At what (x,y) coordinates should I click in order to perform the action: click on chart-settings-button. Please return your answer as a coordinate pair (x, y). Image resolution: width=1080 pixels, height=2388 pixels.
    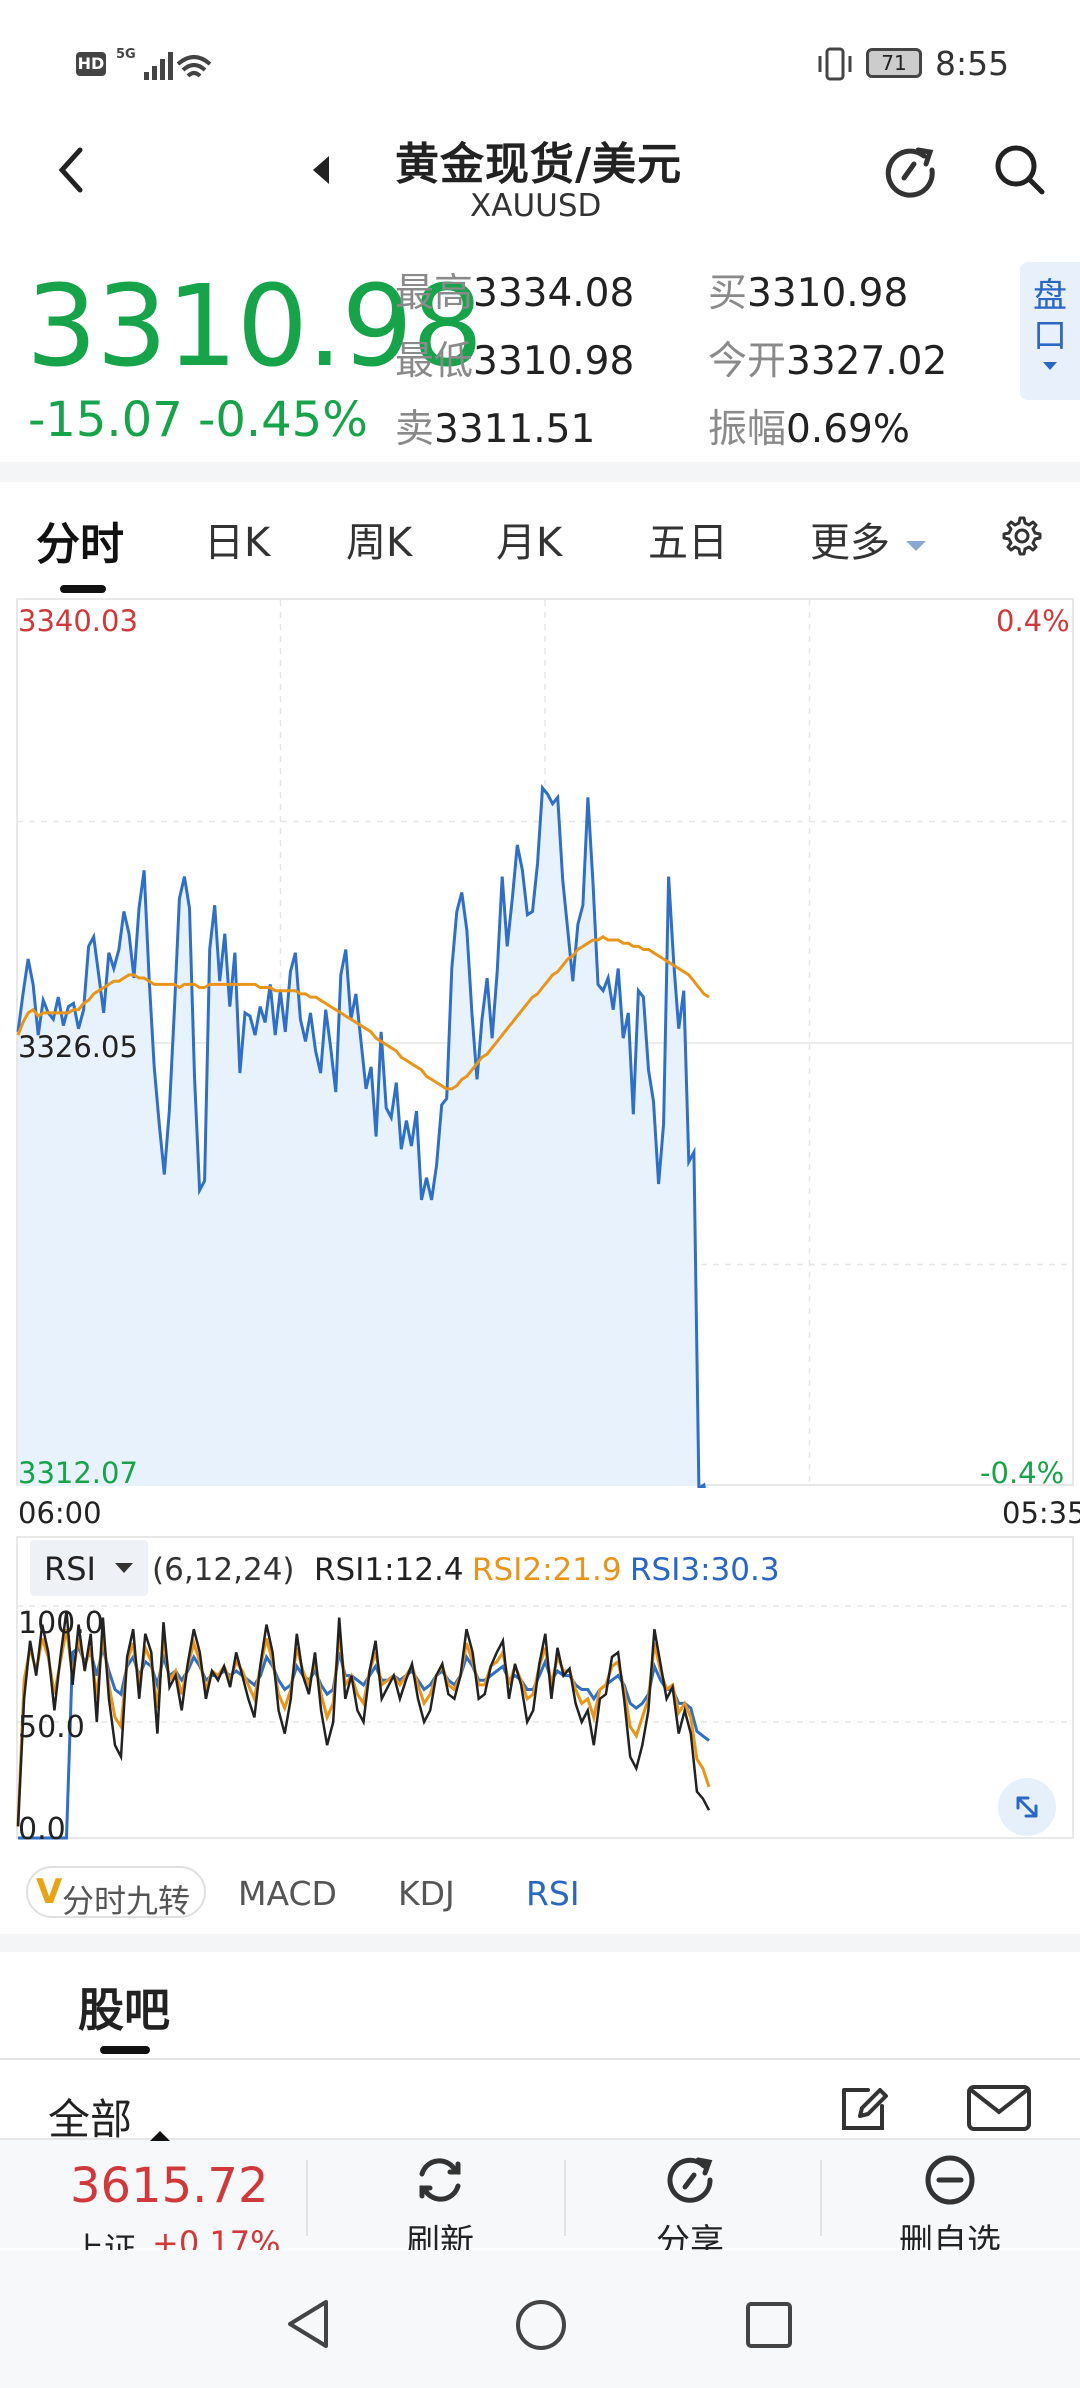
    Looking at the image, I should click on (1020, 536).